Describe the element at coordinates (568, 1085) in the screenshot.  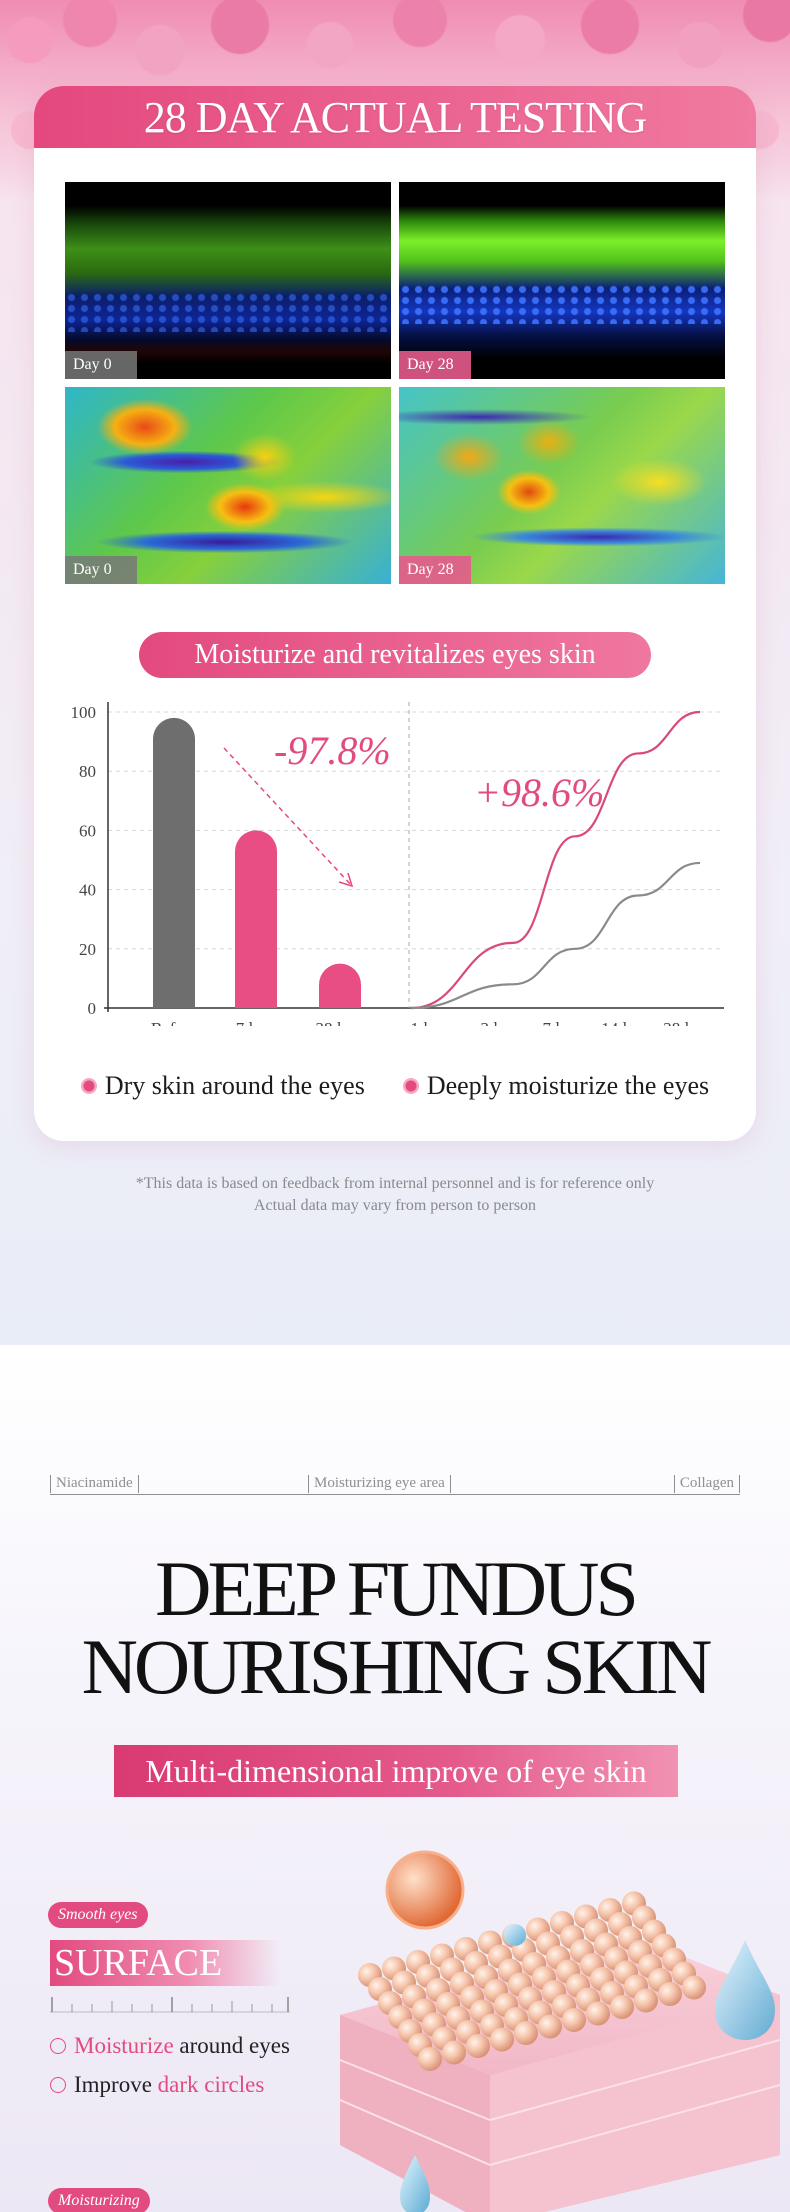
I see `legend-label-moist: Deeply moisturize the eyes` at that location.